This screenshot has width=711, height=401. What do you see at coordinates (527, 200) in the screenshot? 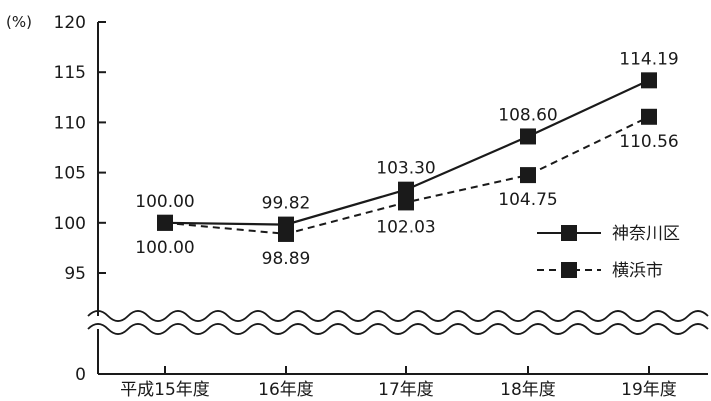
I see `data-label-series-1: 104.75` at bounding box center [527, 200].